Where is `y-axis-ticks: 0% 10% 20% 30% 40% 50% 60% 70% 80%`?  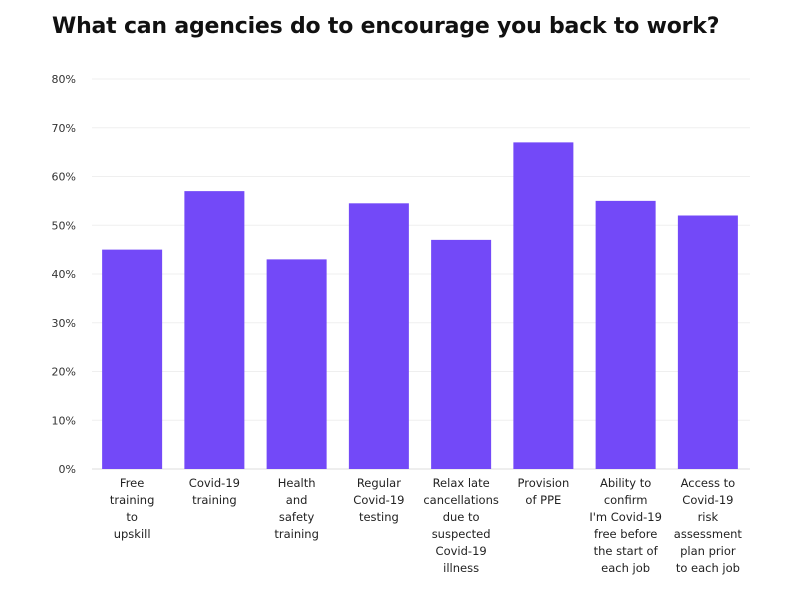
y-axis-ticks: 0% 10% 20% 30% 40% 50% 60% 70% 80% is located at coordinates (64, 274).